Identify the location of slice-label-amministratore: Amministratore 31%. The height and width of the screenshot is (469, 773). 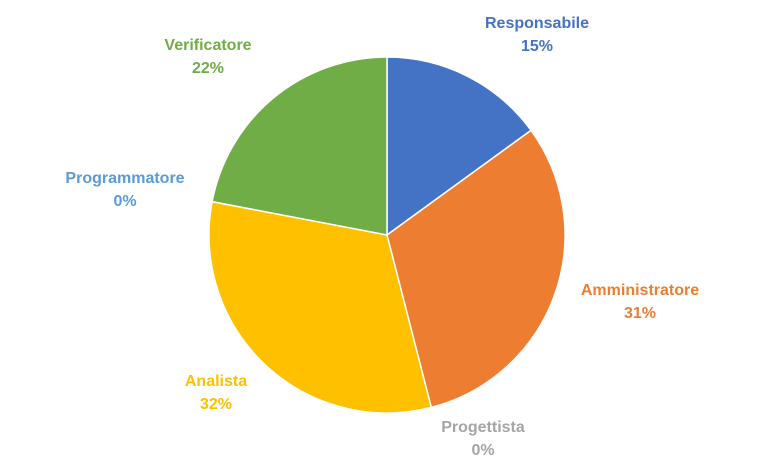
(640, 302).